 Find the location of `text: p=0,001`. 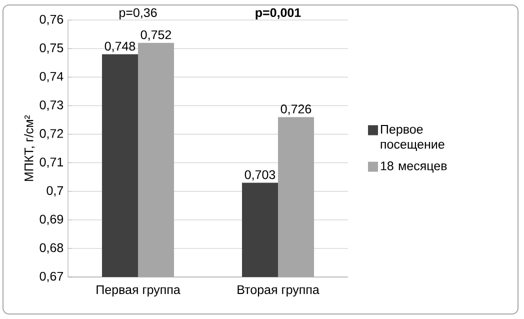

text: p=0,001 is located at coordinates (278, 14).